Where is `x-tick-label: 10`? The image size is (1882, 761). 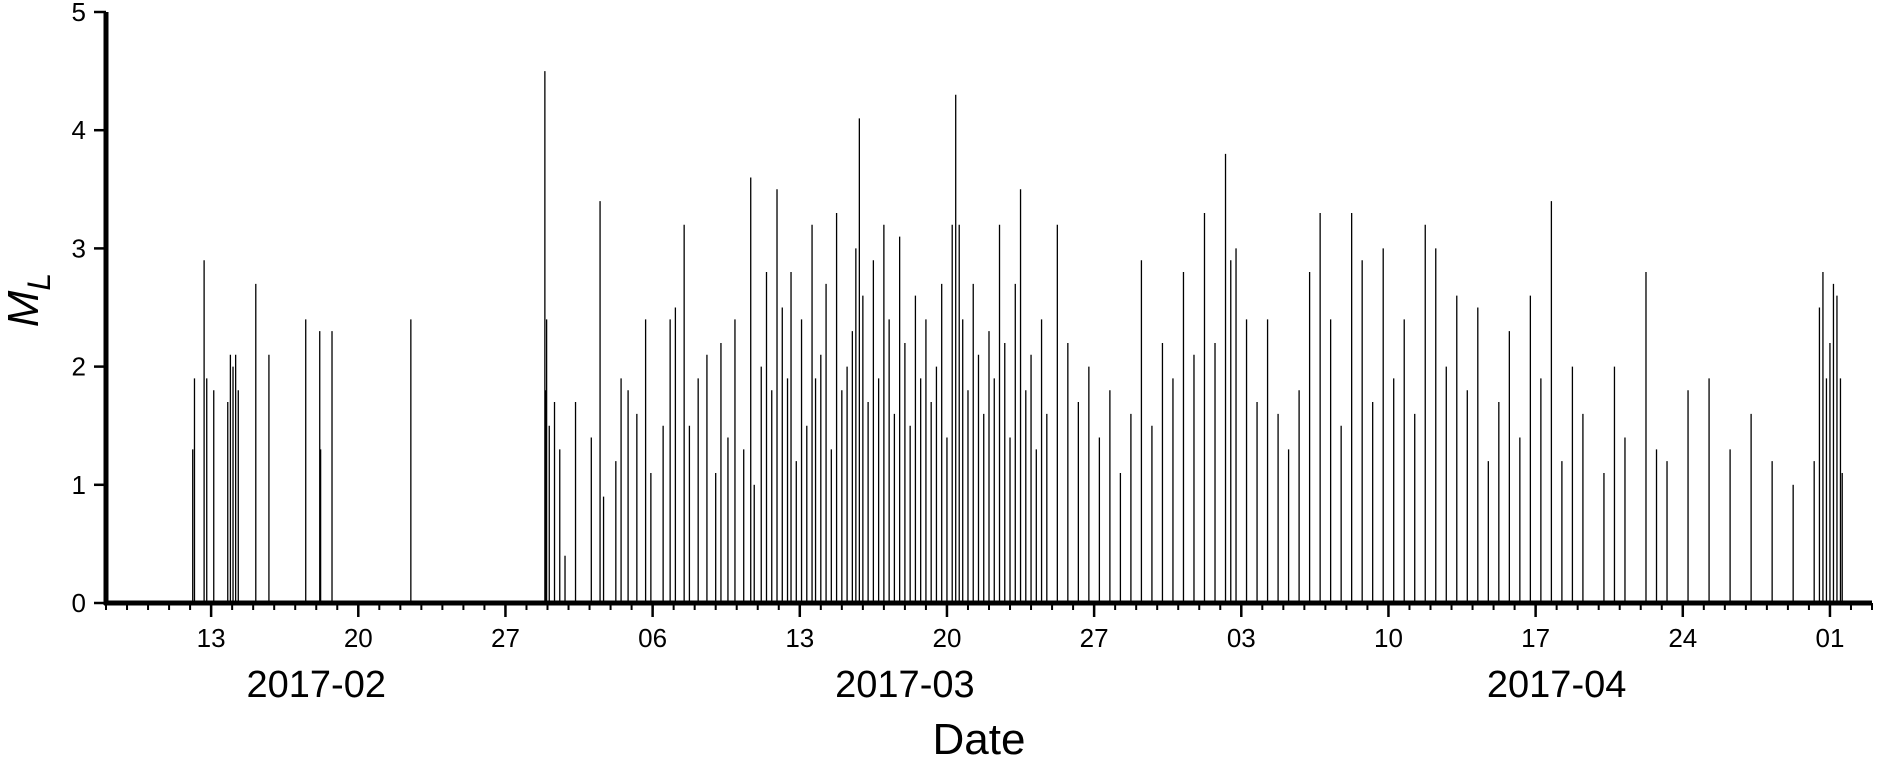
x-tick-label: 10 is located at coordinates (1388, 638).